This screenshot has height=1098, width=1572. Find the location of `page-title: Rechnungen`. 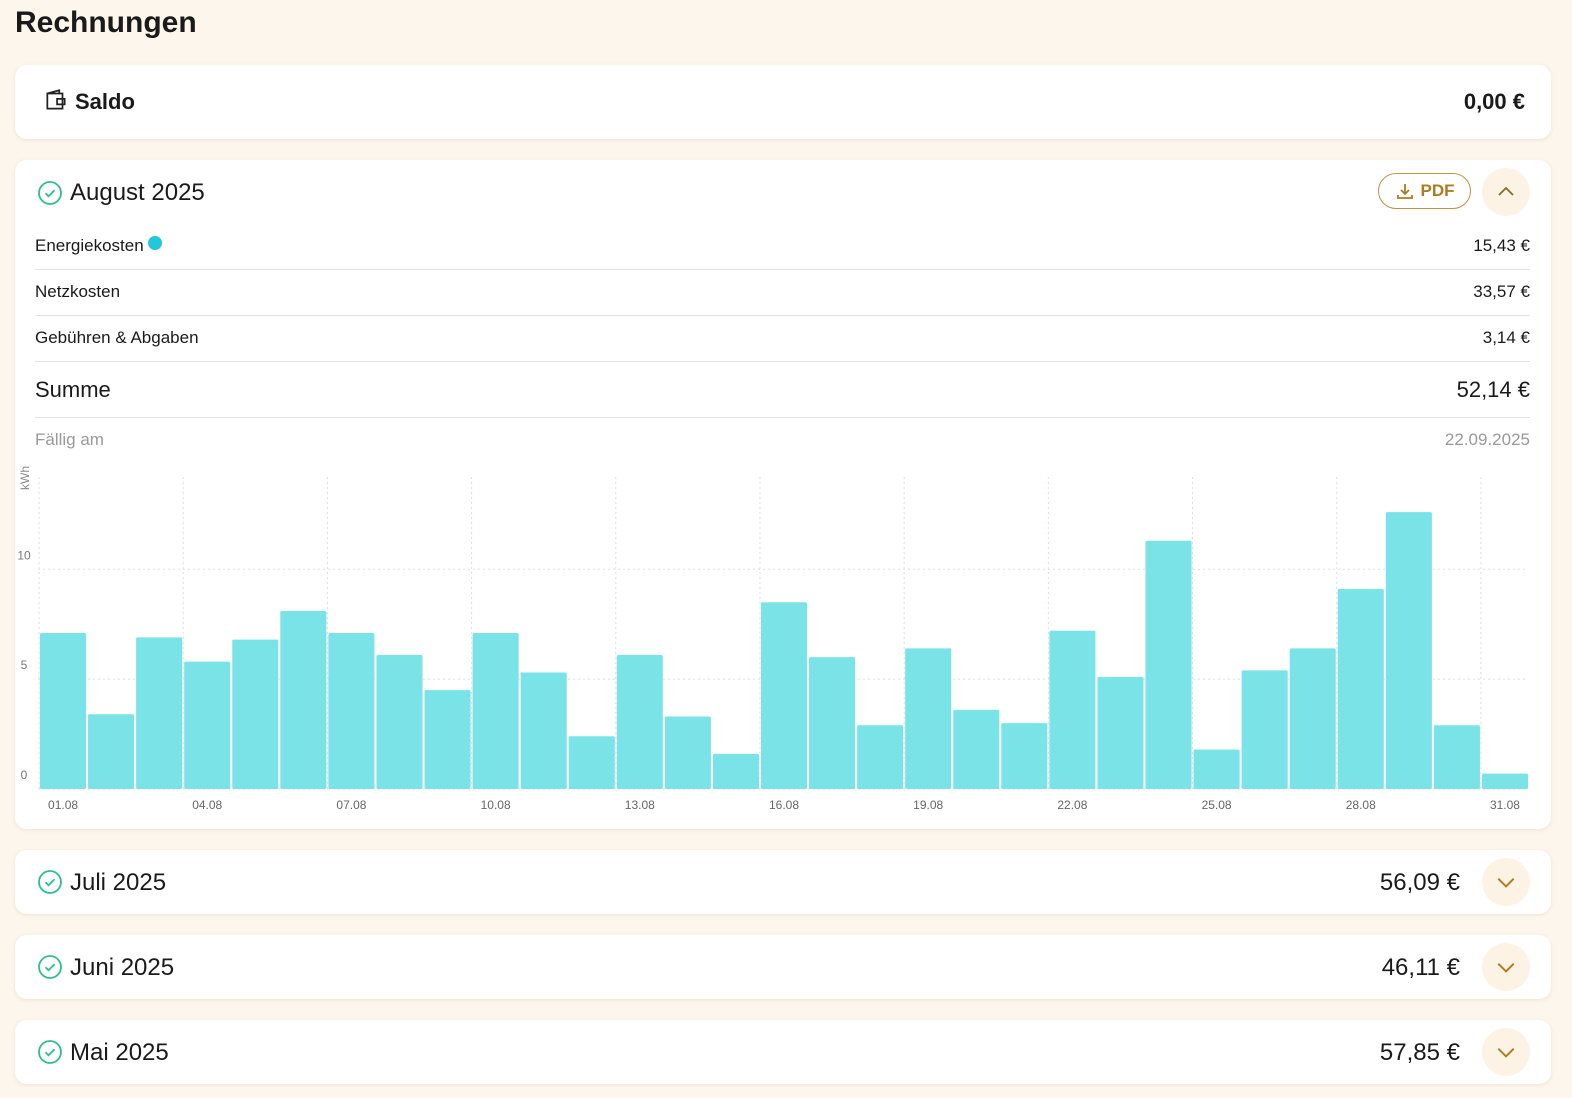

page-title: Rechnungen is located at coordinates (106, 22).